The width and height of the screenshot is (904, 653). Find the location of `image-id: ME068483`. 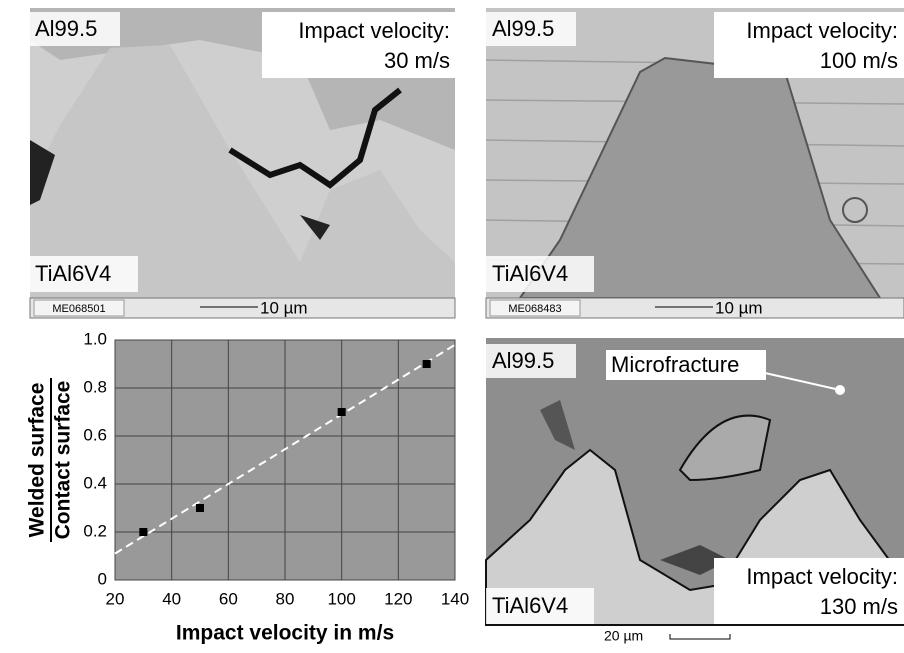

image-id: ME068483 is located at coordinates (534, 309).